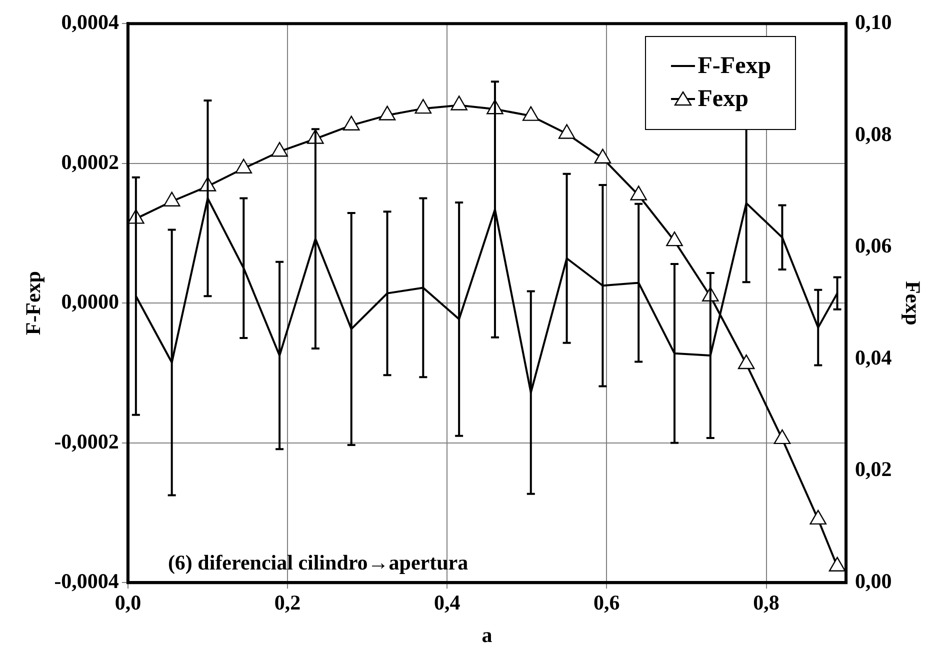  Describe the element at coordinates (487, 634) in the screenshot. I see `x-axis-title: a` at that location.